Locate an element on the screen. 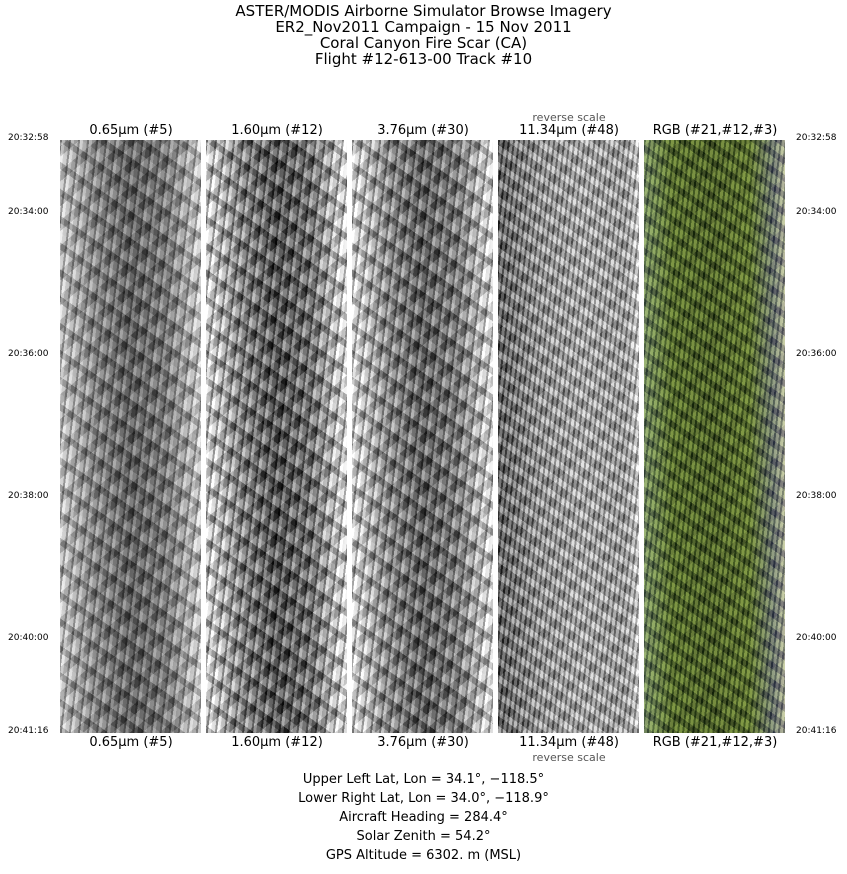 The image size is (847, 874). time-label-right: 20:38:00 is located at coordinates (816, 496).